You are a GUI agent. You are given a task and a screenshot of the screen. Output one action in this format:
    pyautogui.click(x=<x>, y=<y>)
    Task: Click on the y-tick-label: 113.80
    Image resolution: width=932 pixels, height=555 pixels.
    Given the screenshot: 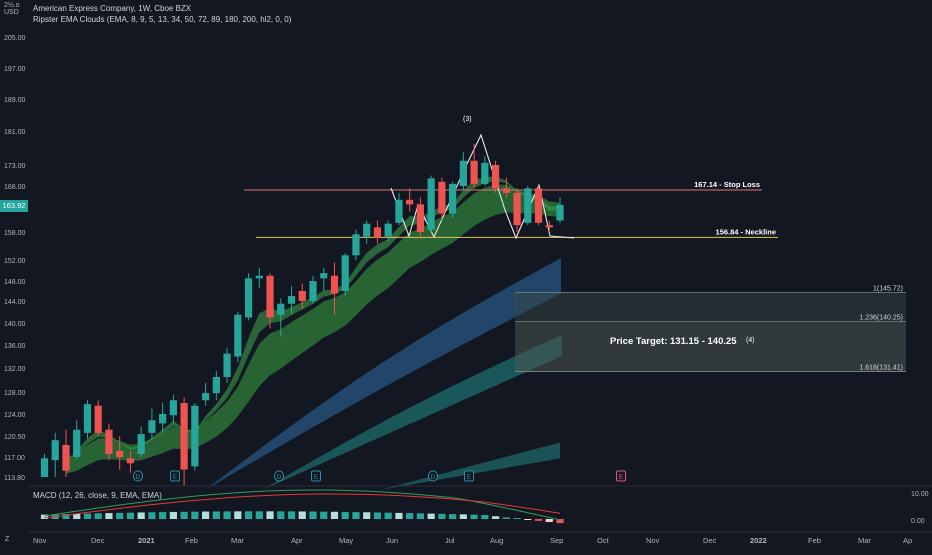 What is the action you would take?
    pyautogui.click(x=14, y=478)
    